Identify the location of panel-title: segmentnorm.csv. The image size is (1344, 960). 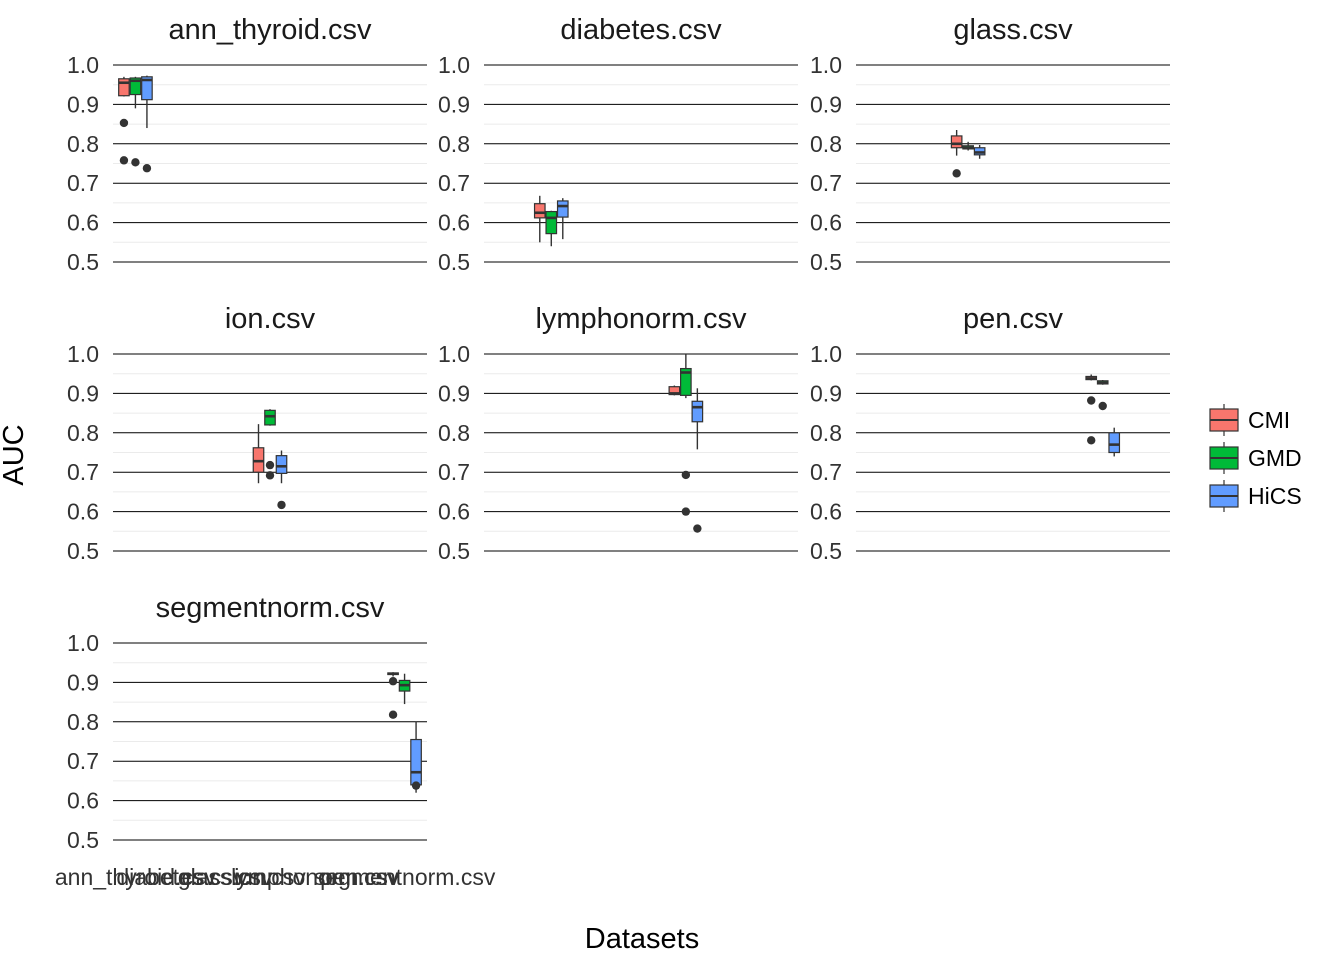
(270, 608).